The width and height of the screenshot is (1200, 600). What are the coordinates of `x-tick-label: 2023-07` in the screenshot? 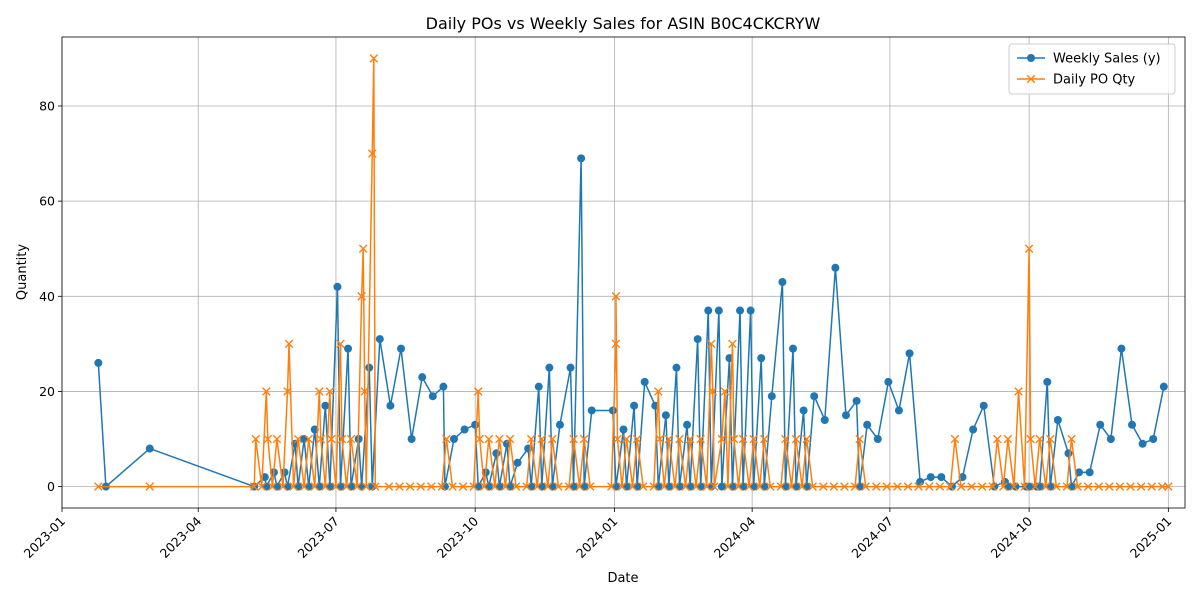 It's located at (319, 538).